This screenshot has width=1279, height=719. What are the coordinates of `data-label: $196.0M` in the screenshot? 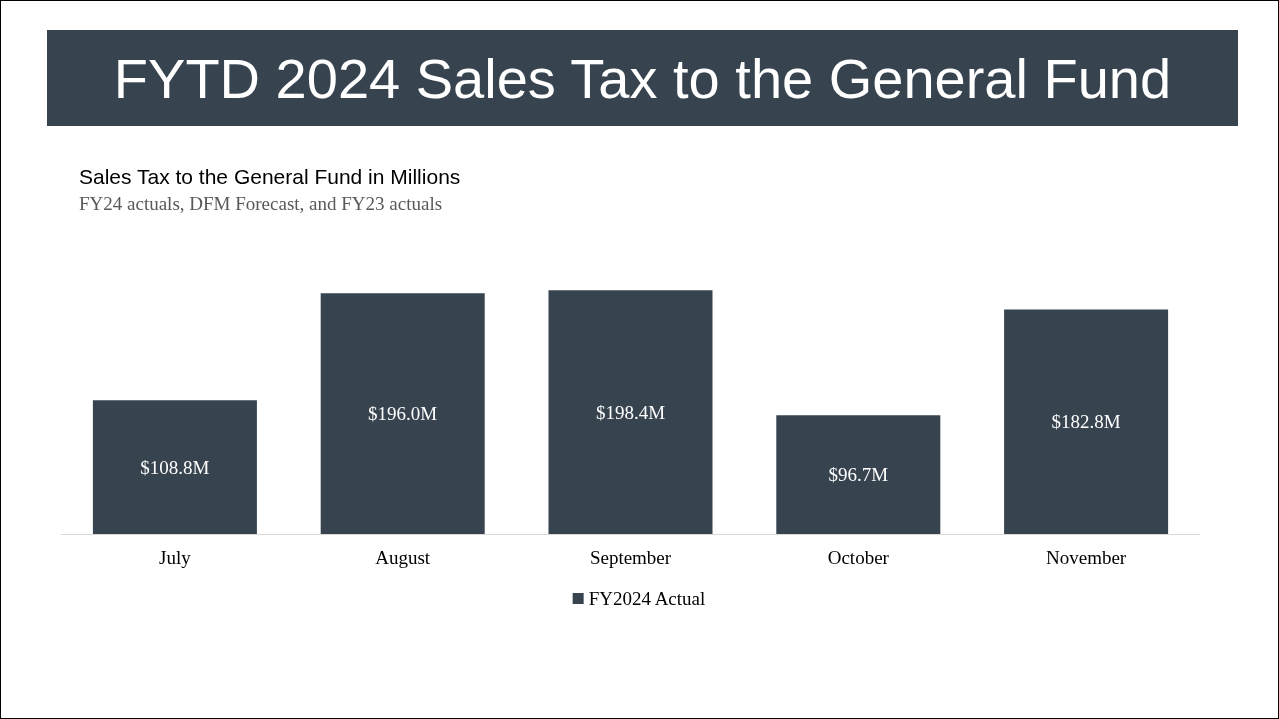 It's located at (403, 414).